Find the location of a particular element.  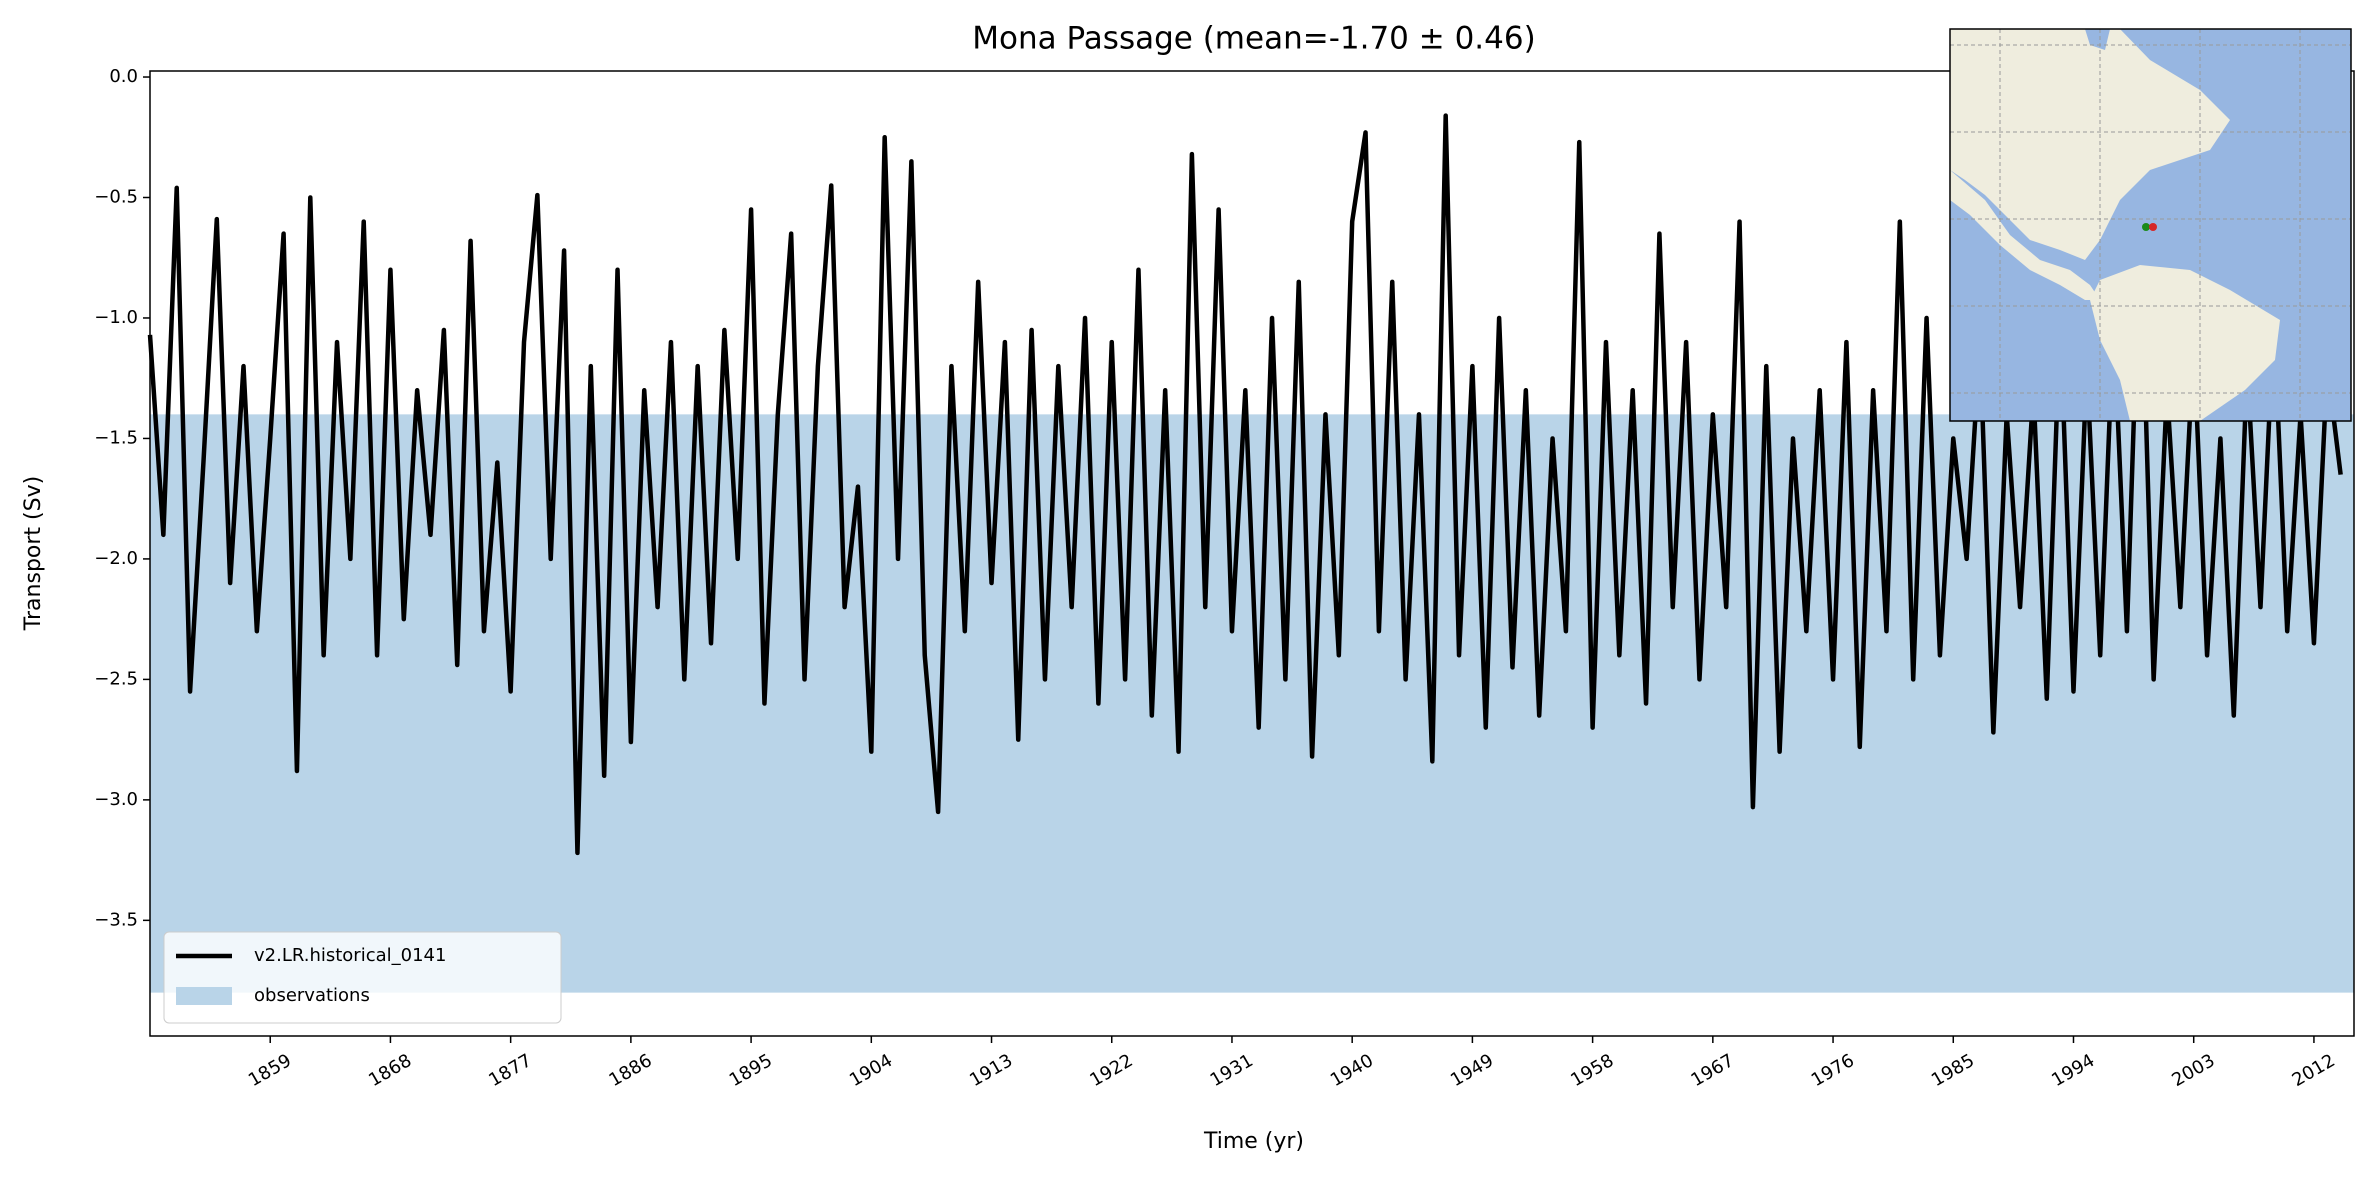

x-tick-label: 1931 is located at coordinates (1232, 1070).